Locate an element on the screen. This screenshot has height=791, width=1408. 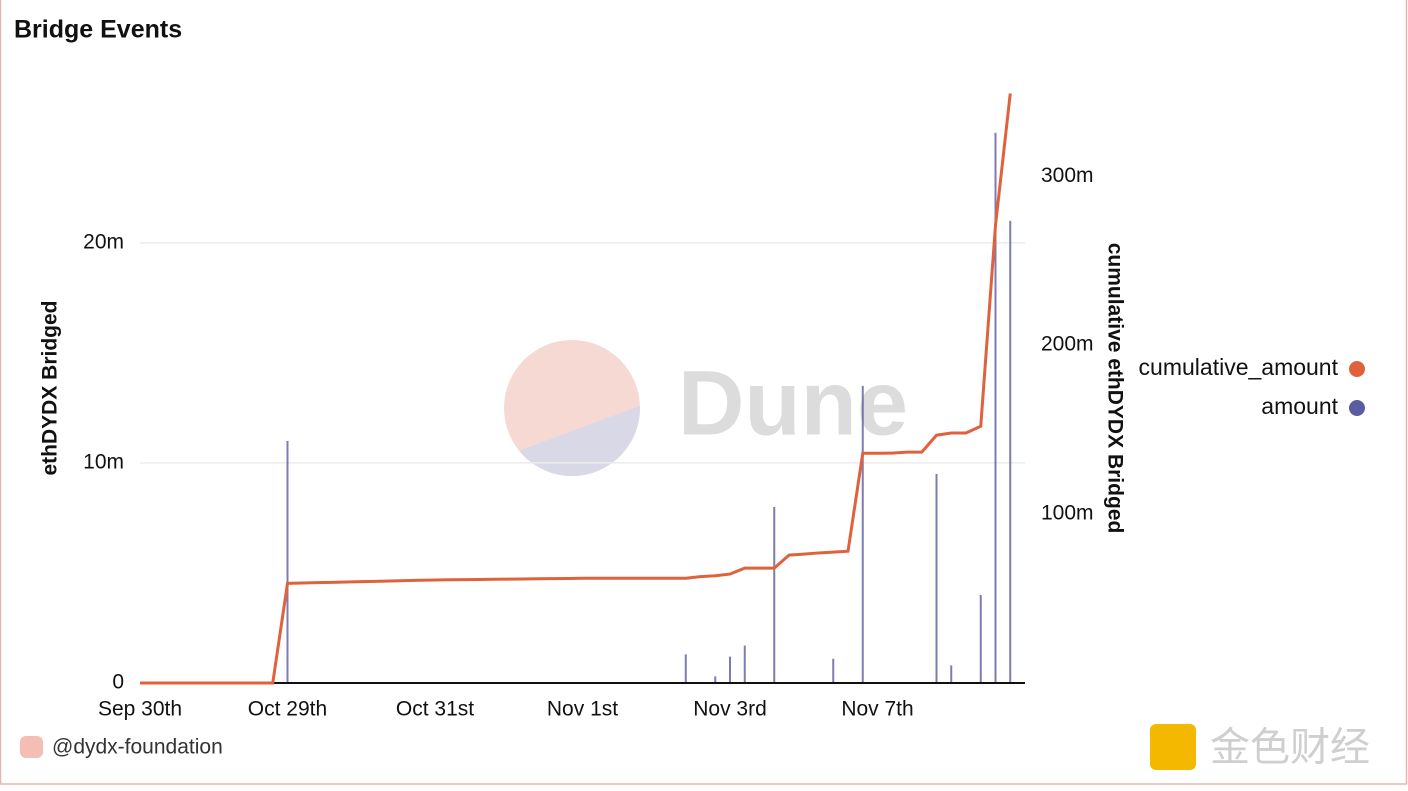
y-axis-label: ethDYDX Bridged is located at coordinates (50, 387).